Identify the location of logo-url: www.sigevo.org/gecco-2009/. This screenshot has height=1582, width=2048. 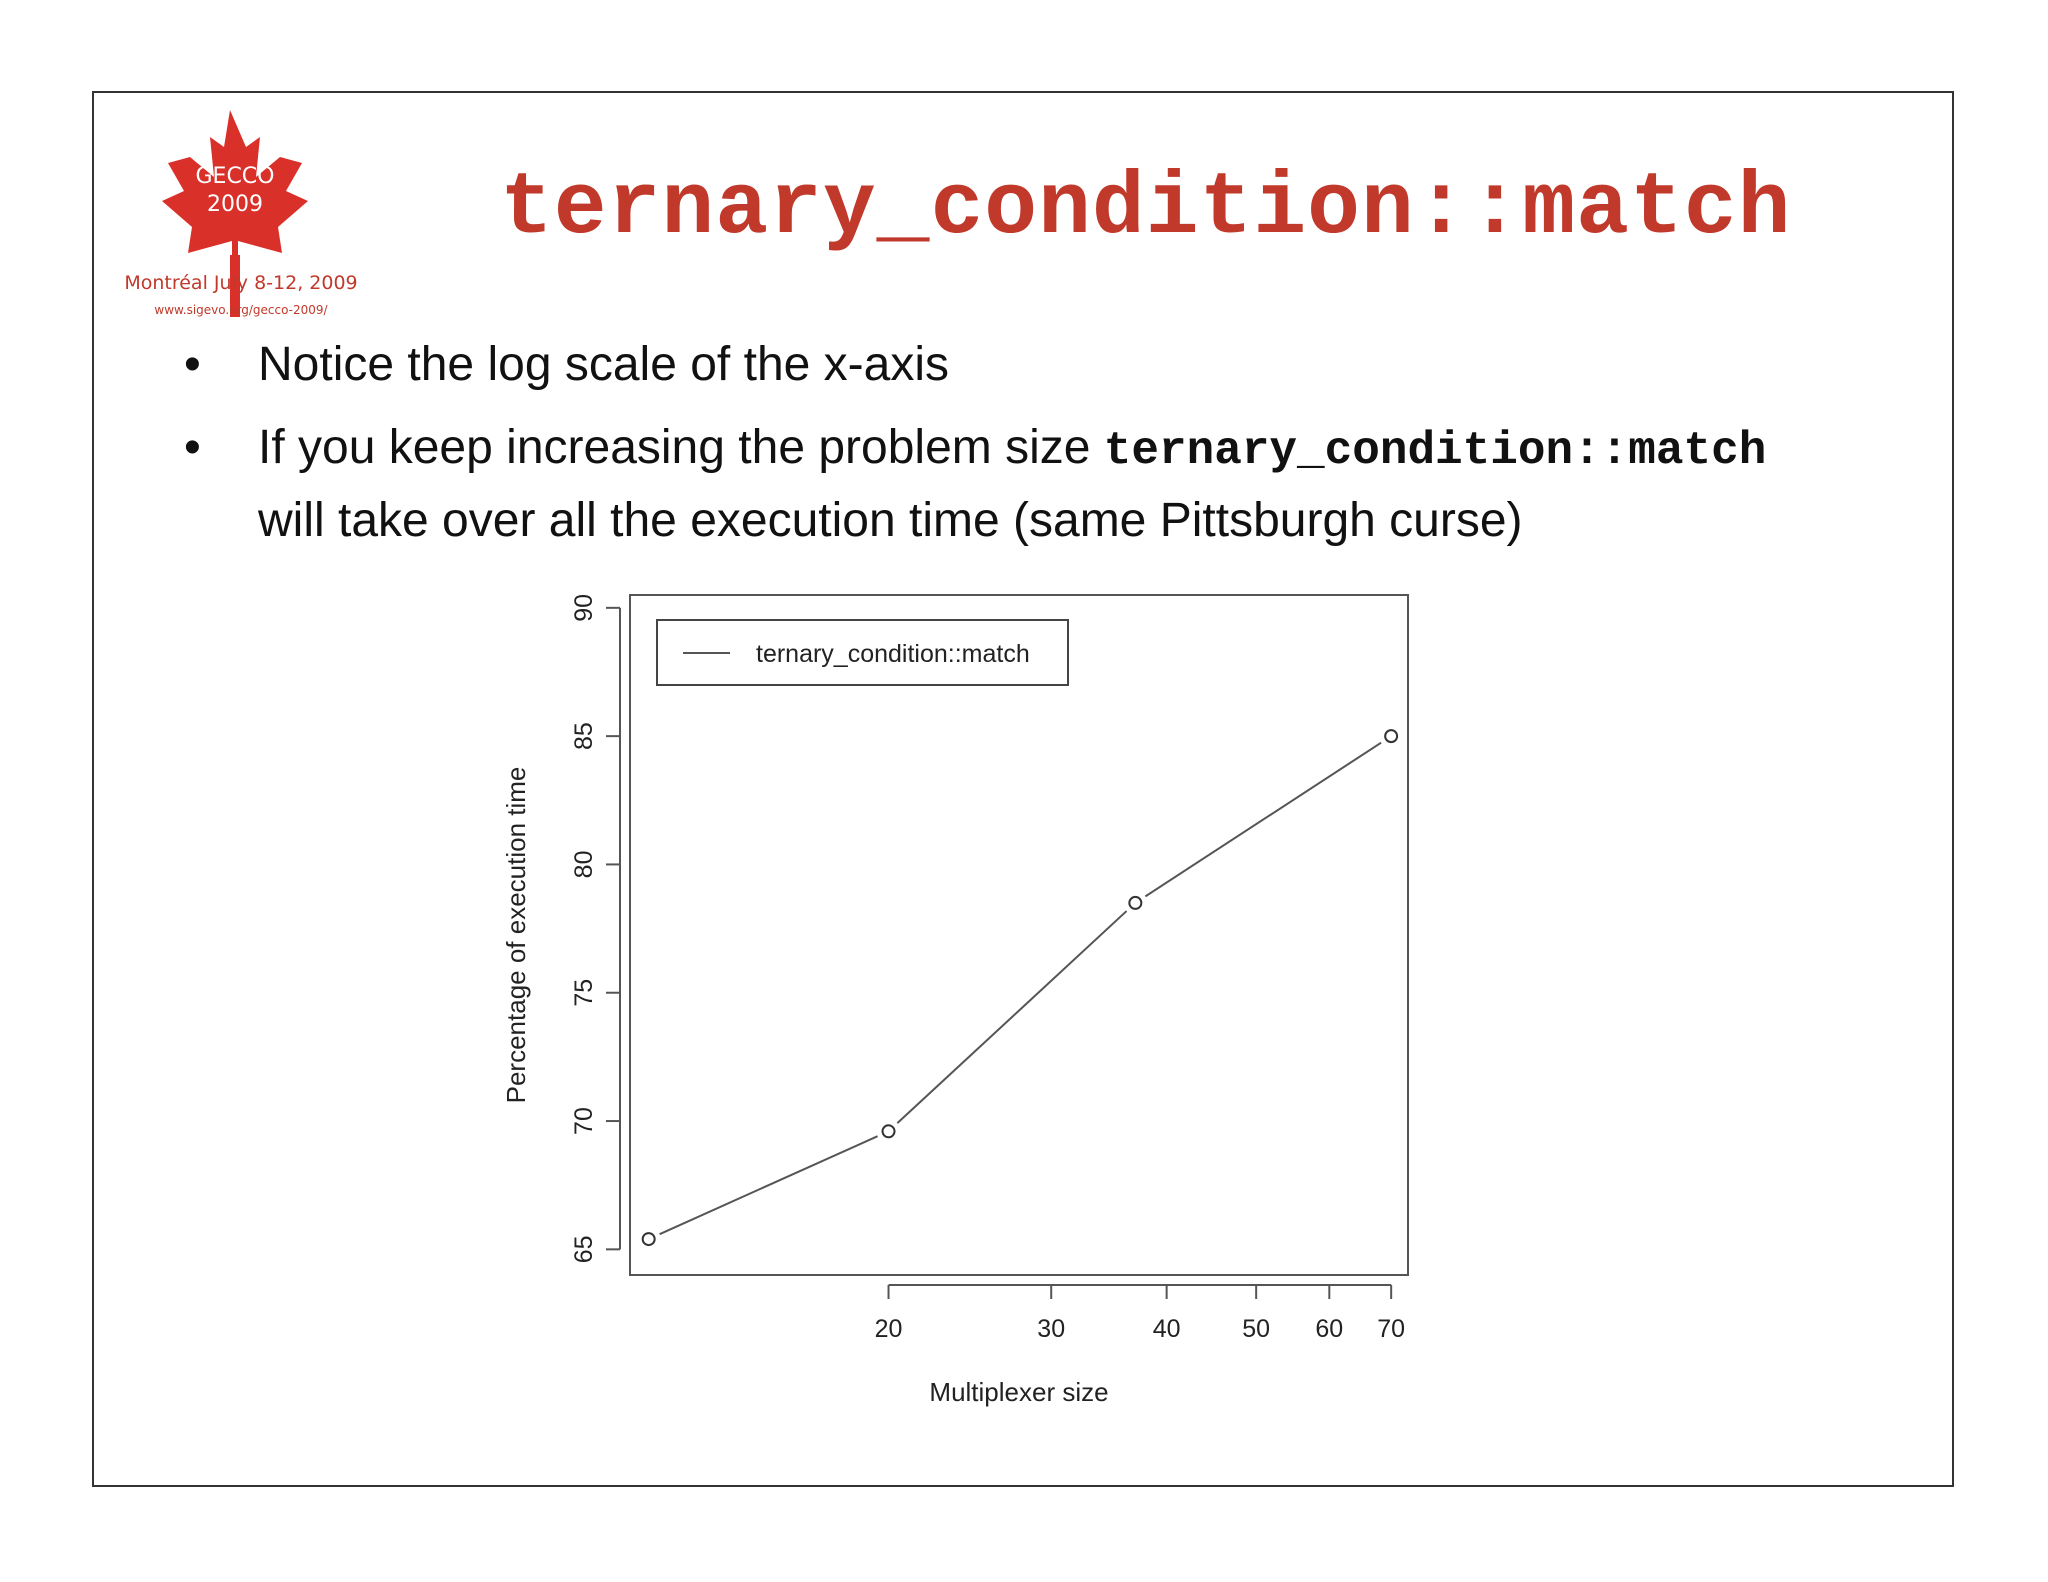
(241, 310).